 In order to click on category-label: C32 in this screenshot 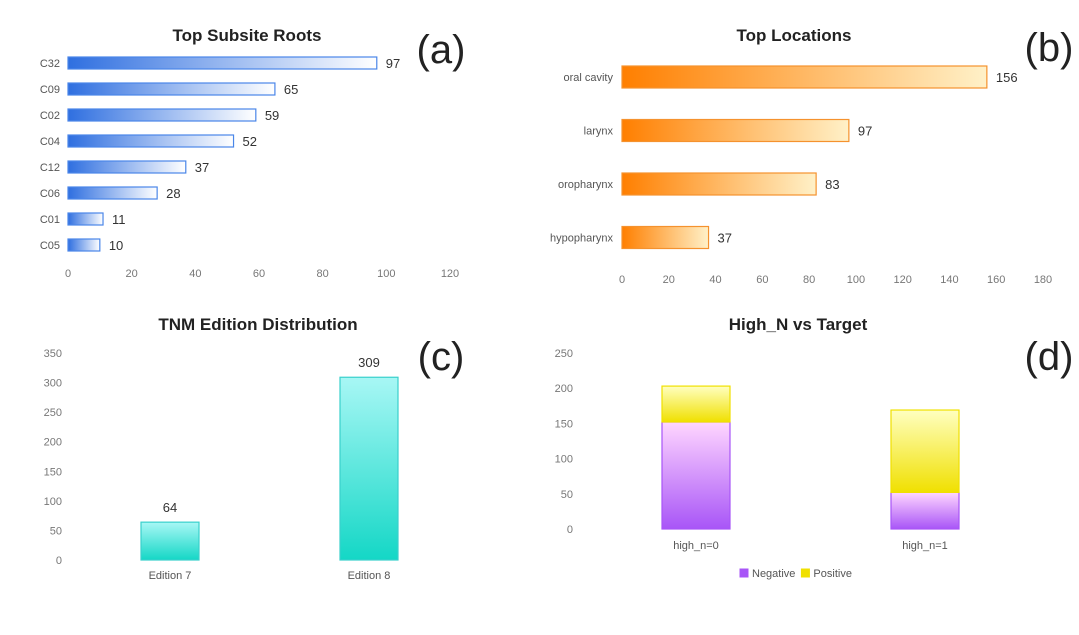, I will do `click(50, 64)`.